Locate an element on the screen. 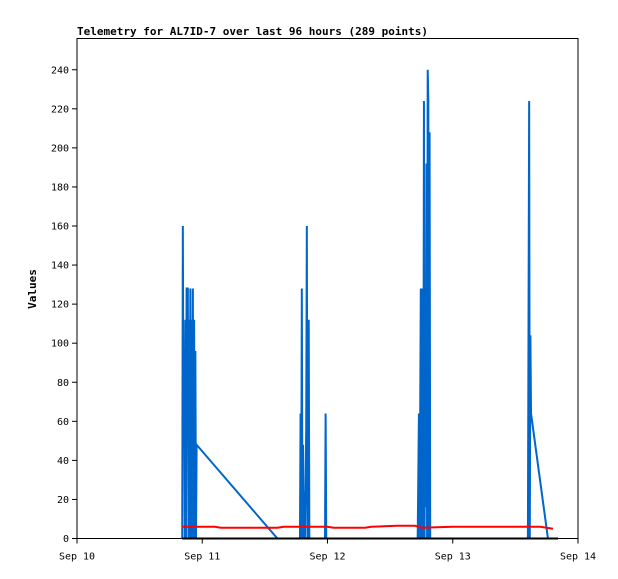 The image size is (618, 579). y-axis: 0 20 40 60 80 100 120 140 160 180 200 220 240 is located at coordinates (64, 305).